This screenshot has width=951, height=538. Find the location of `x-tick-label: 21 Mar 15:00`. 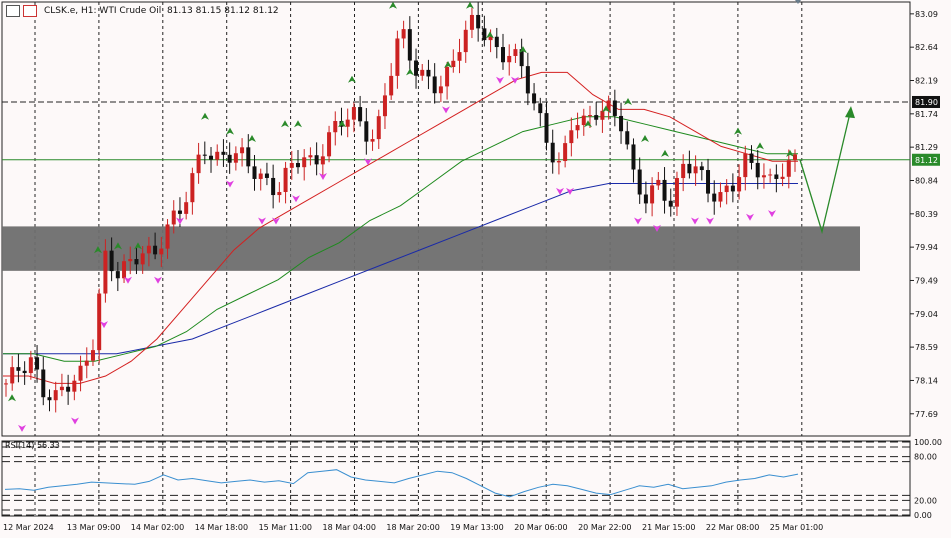

x-tick-label: 21 Mar 15:00 is located at coordinates (668, 527).